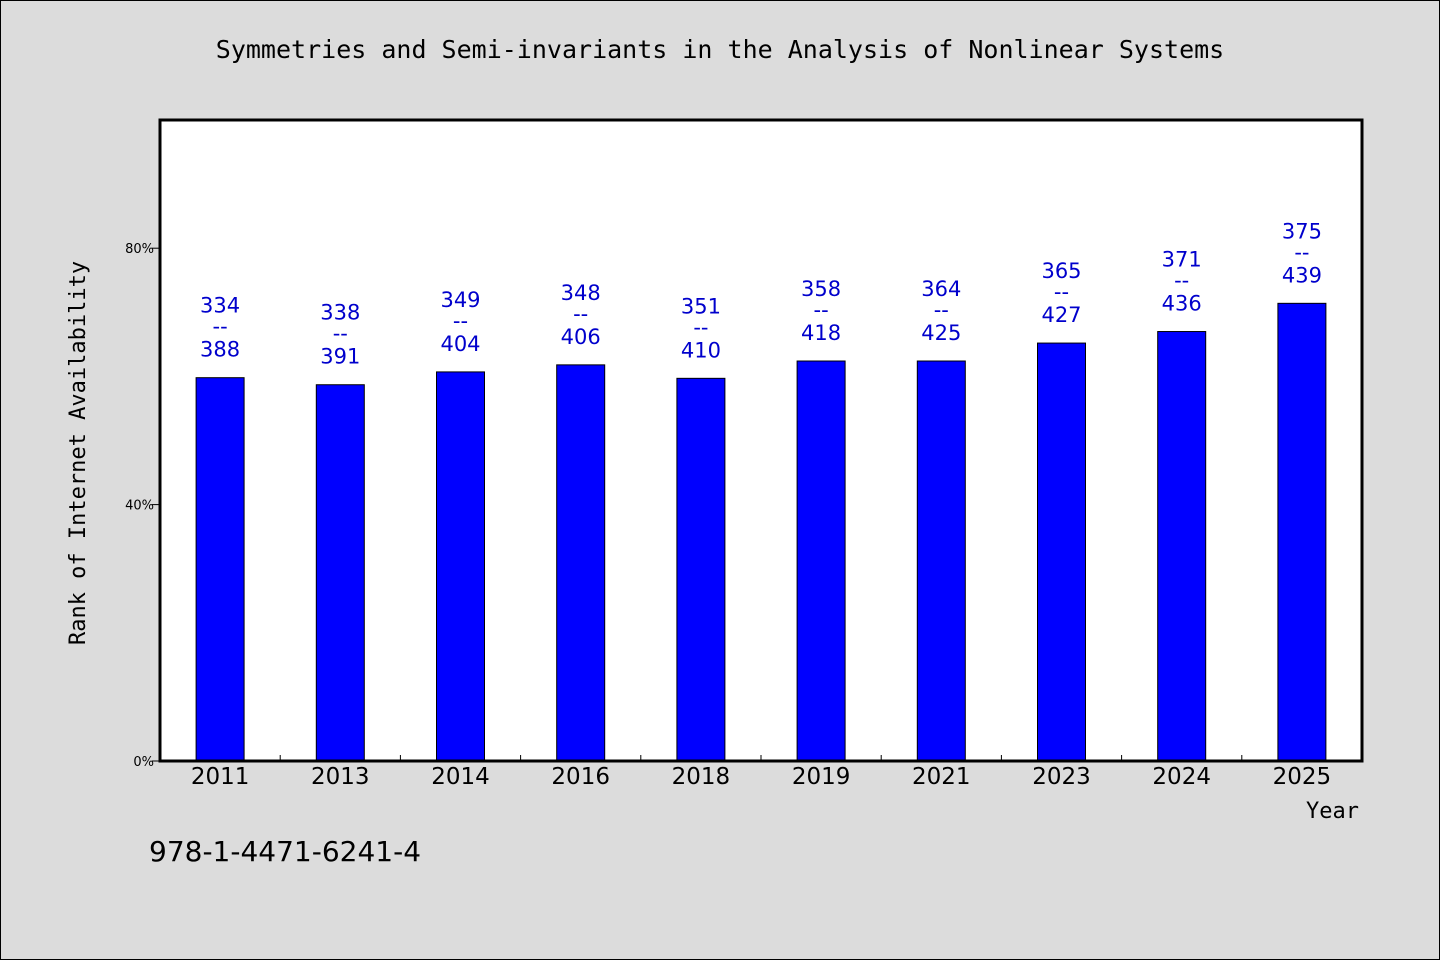  I want to click on y-tick-label: 40%, so click(139, 506).